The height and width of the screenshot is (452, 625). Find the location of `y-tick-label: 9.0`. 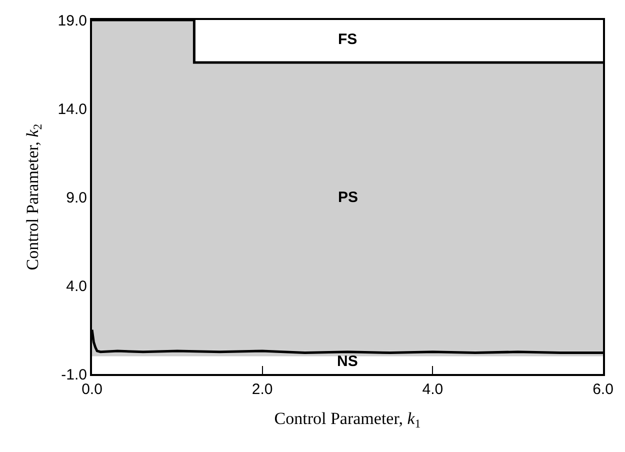

y-tick-label: 9.0 is located at coordinates (76, 197).